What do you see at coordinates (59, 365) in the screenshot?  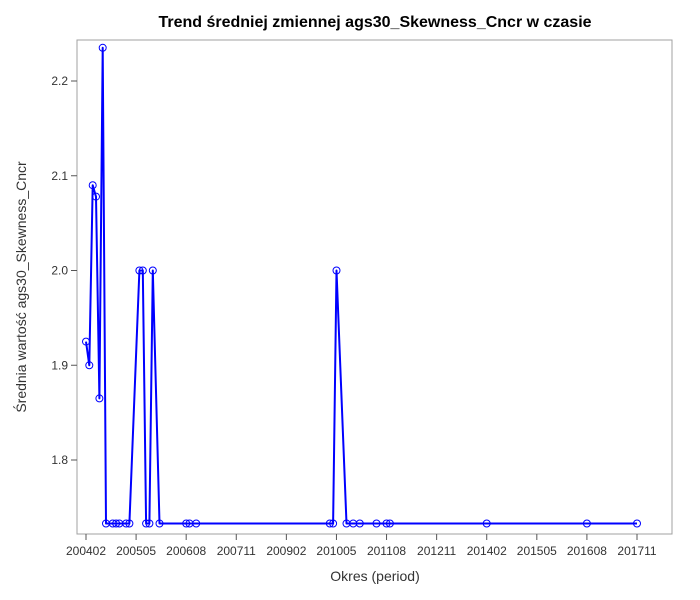 I see `y-tick-label: 1.9` at bounding box center [59, 365].